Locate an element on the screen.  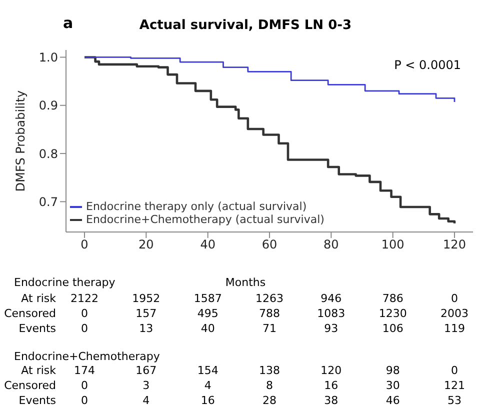
chart-title: Actual survival, DMFS LN 0-3 is located at coordinates (245, 25).